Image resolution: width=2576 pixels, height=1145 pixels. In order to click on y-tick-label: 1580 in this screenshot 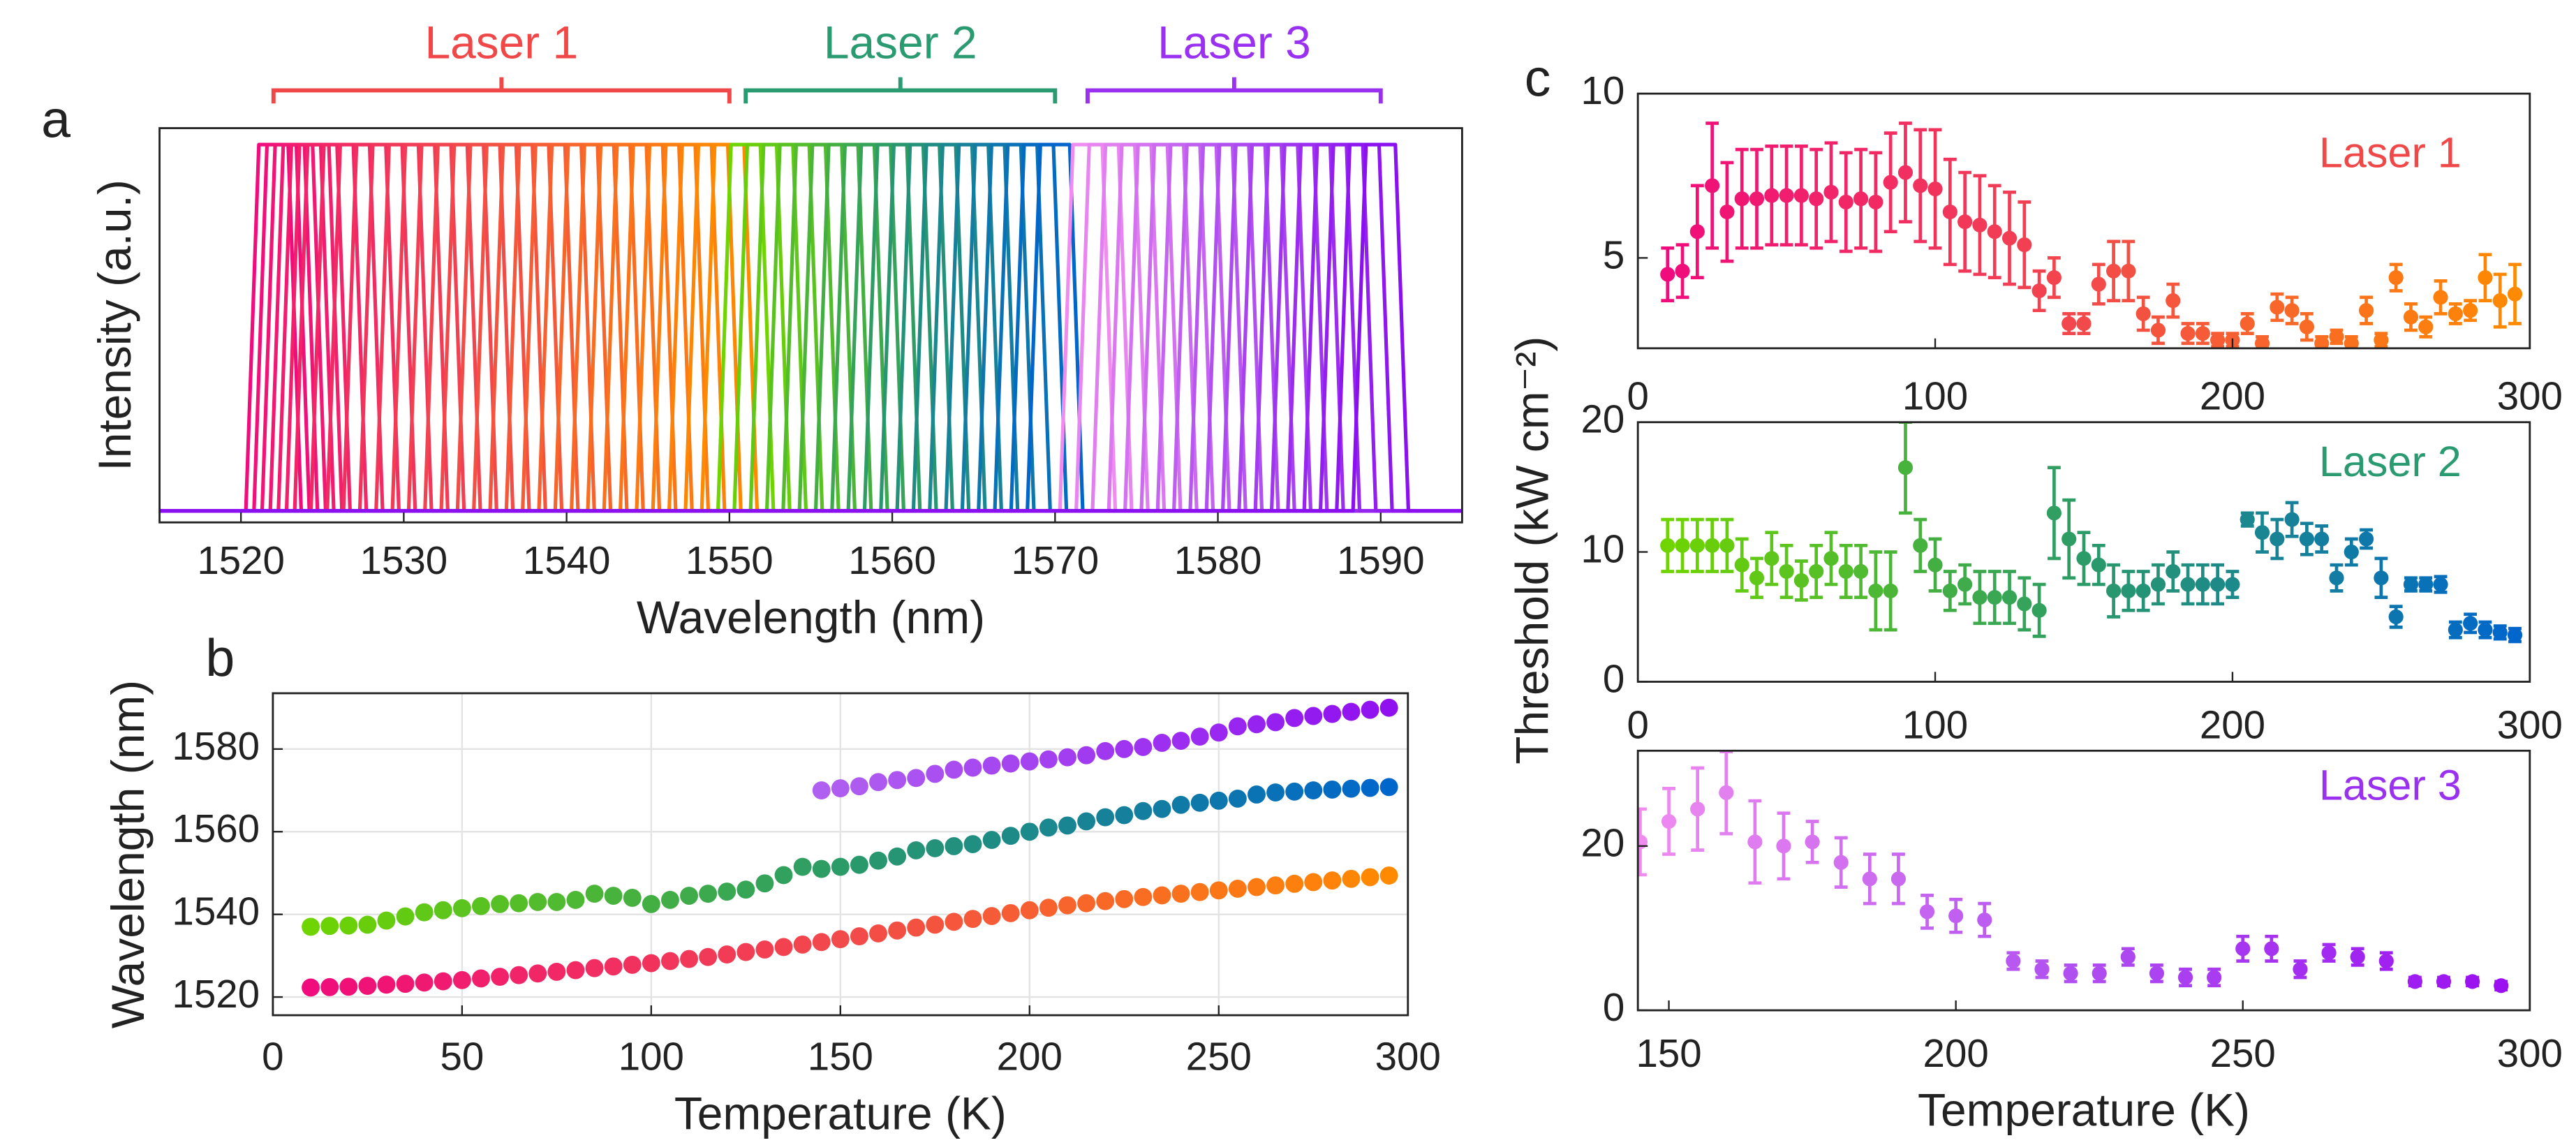, I will do `click(216, 746)`.